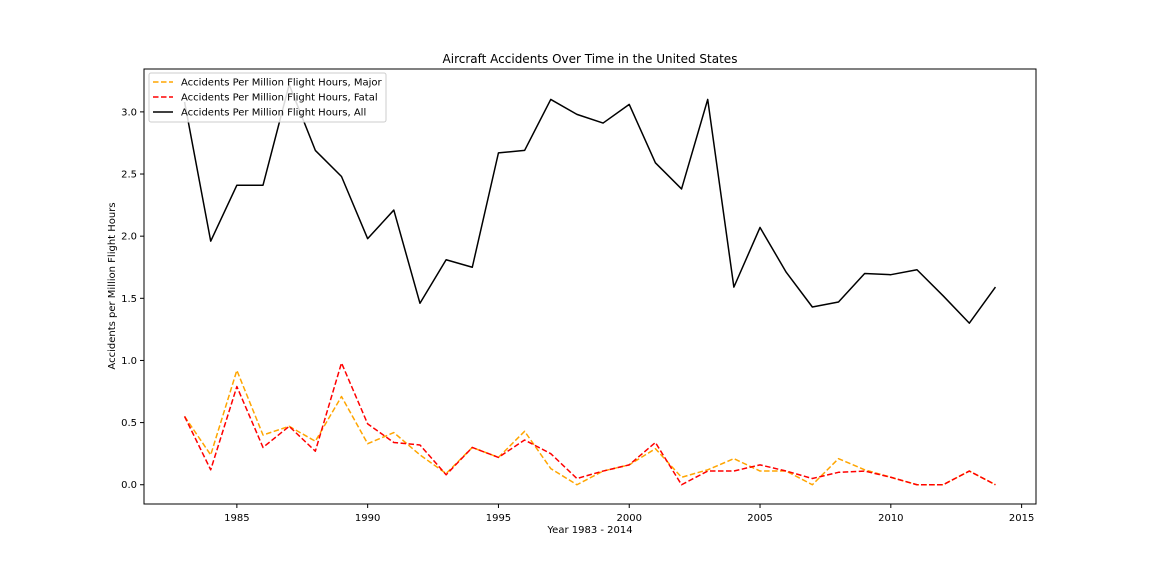 The width and height of the screenshot is (1152, 576). Describe the element at coordinates (129, 485) in the screenshot. I see `y-tick-label: 0.0` at that location.